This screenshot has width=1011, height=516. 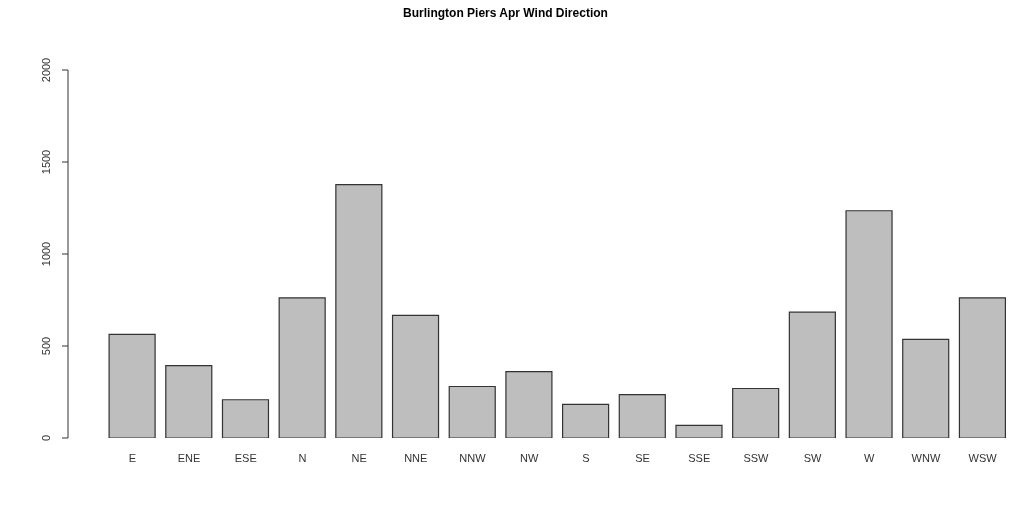 I want to click on x-tick-label: SSE, so click(x=699, y=457).